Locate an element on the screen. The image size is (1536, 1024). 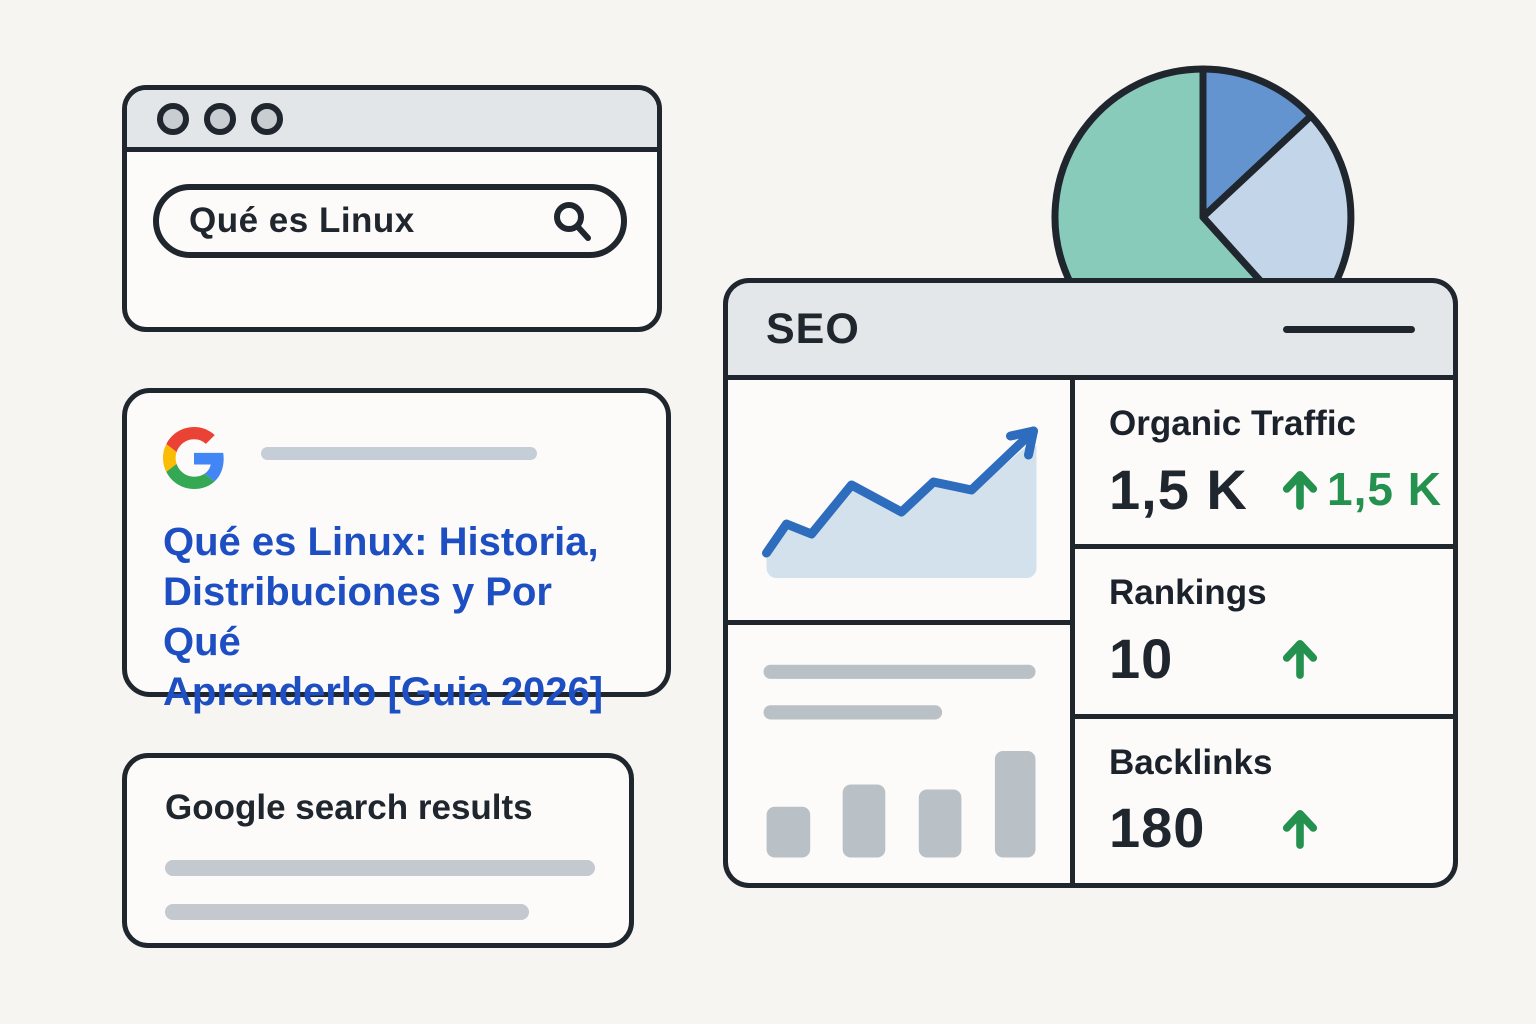
stat-rankings: Rankings 10 is located at coordinates (1264, 631).